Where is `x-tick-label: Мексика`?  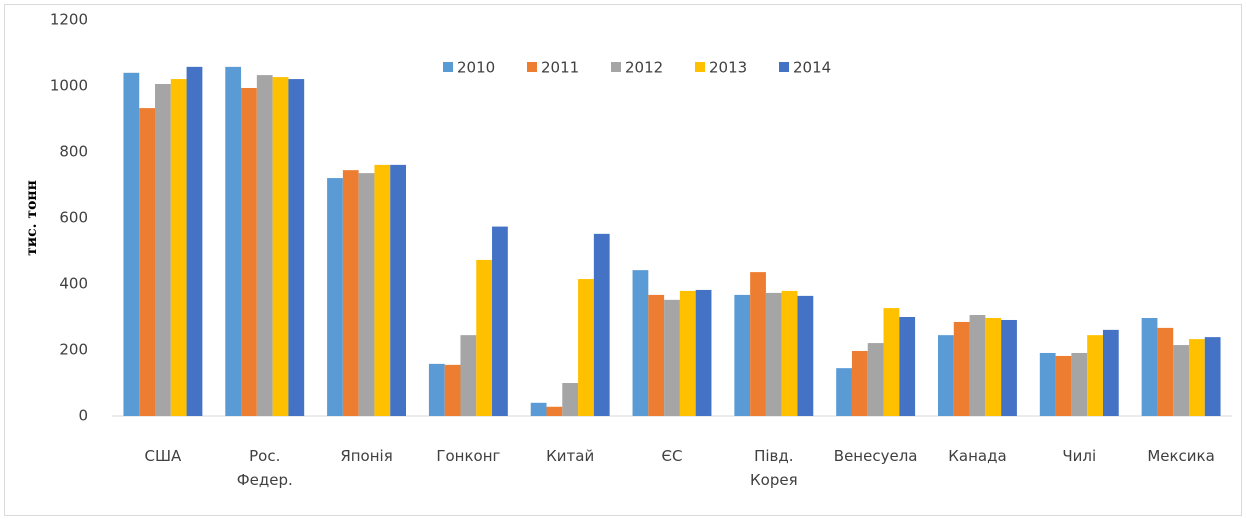 x-tick-label: Мексика is located at coordinates (1181, 456).